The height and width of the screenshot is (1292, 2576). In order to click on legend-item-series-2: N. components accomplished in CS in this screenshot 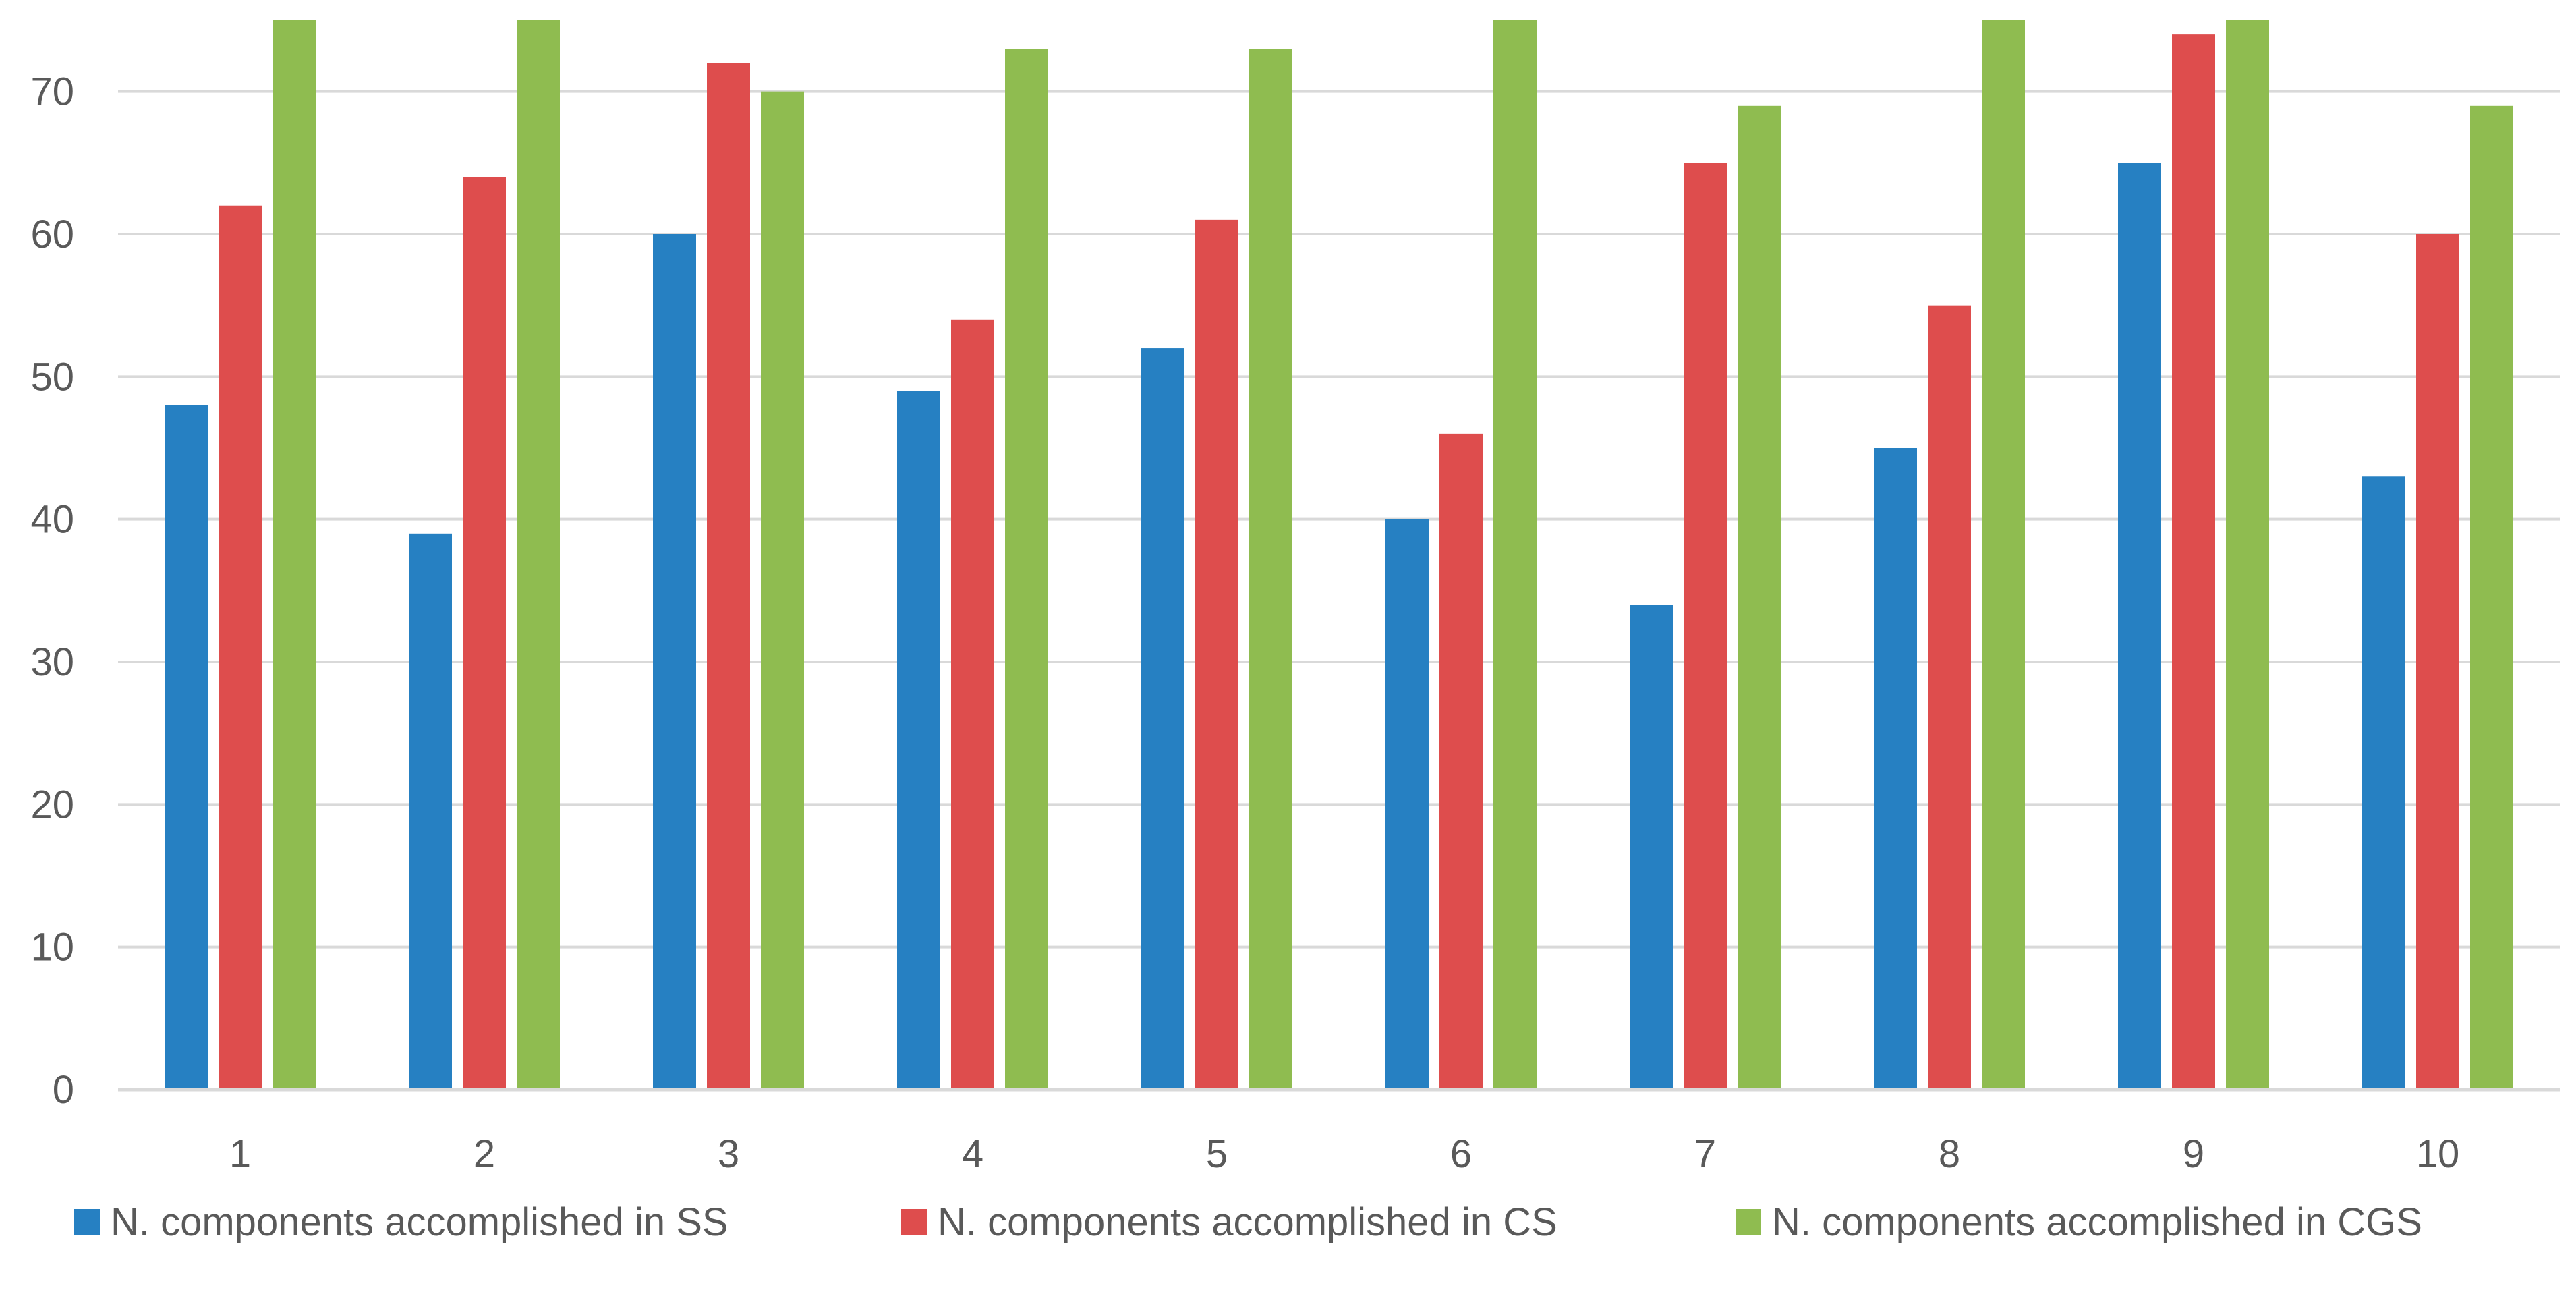, I will do `click(1229, 1222)`.